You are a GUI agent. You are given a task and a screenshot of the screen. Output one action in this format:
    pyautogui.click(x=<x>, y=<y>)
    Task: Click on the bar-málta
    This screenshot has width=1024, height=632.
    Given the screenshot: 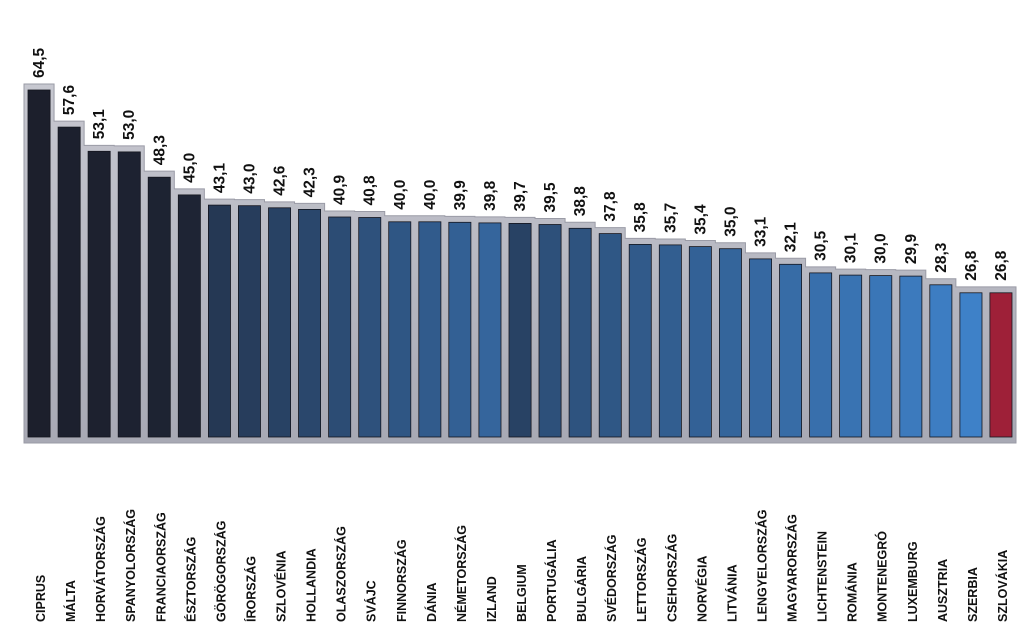 What is the action you would take?
    pyautogui.click(x=69, y=282)
    